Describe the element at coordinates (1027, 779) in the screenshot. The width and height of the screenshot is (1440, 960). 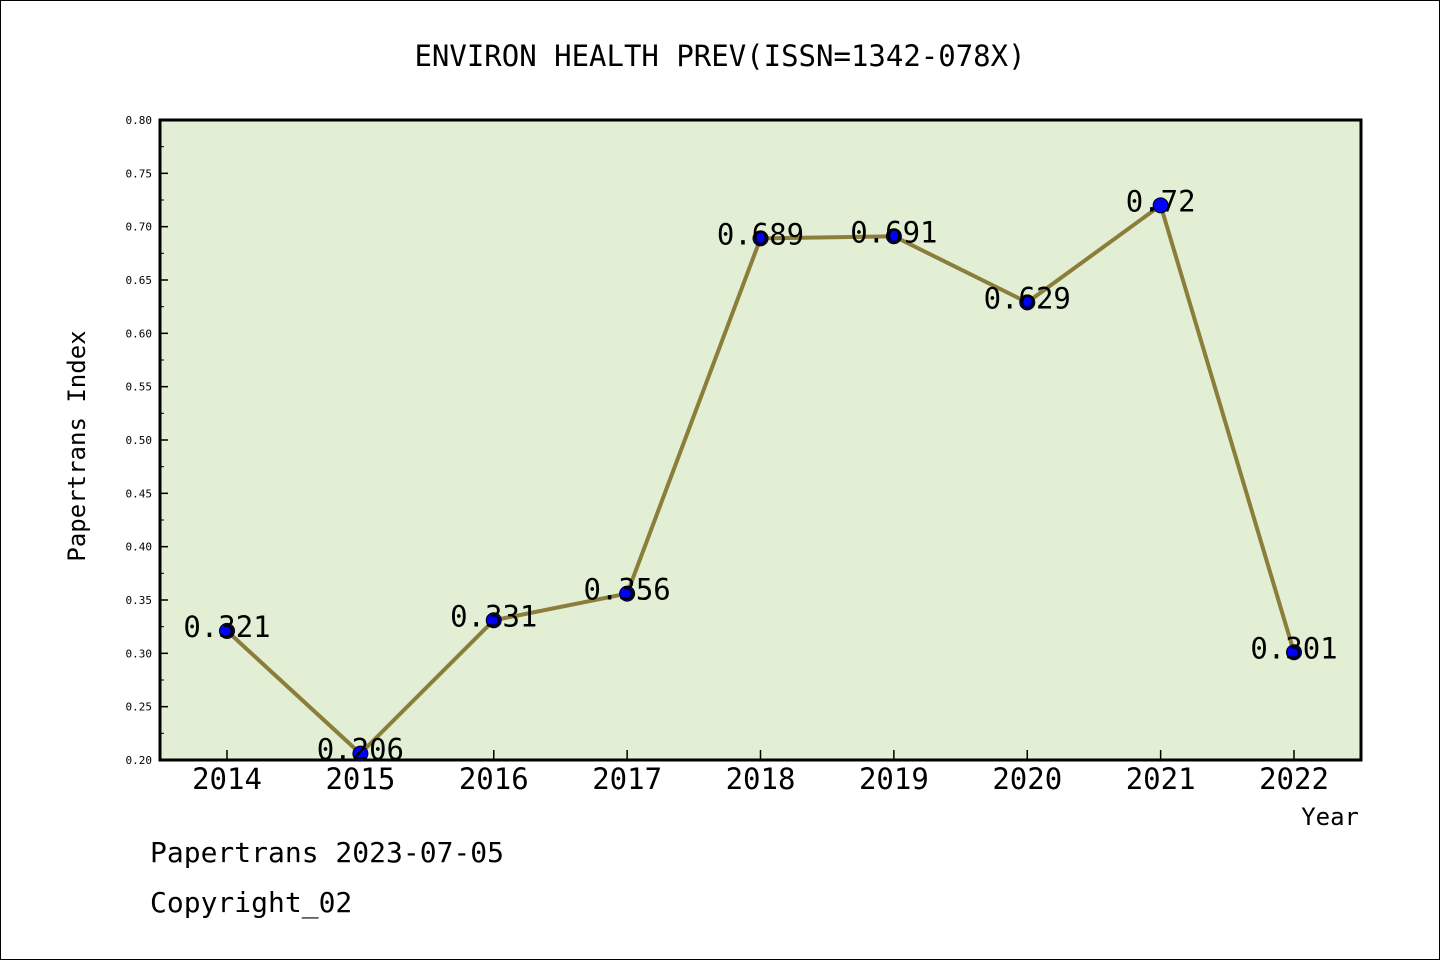
I see `x-tick-label: 2020` at that location.